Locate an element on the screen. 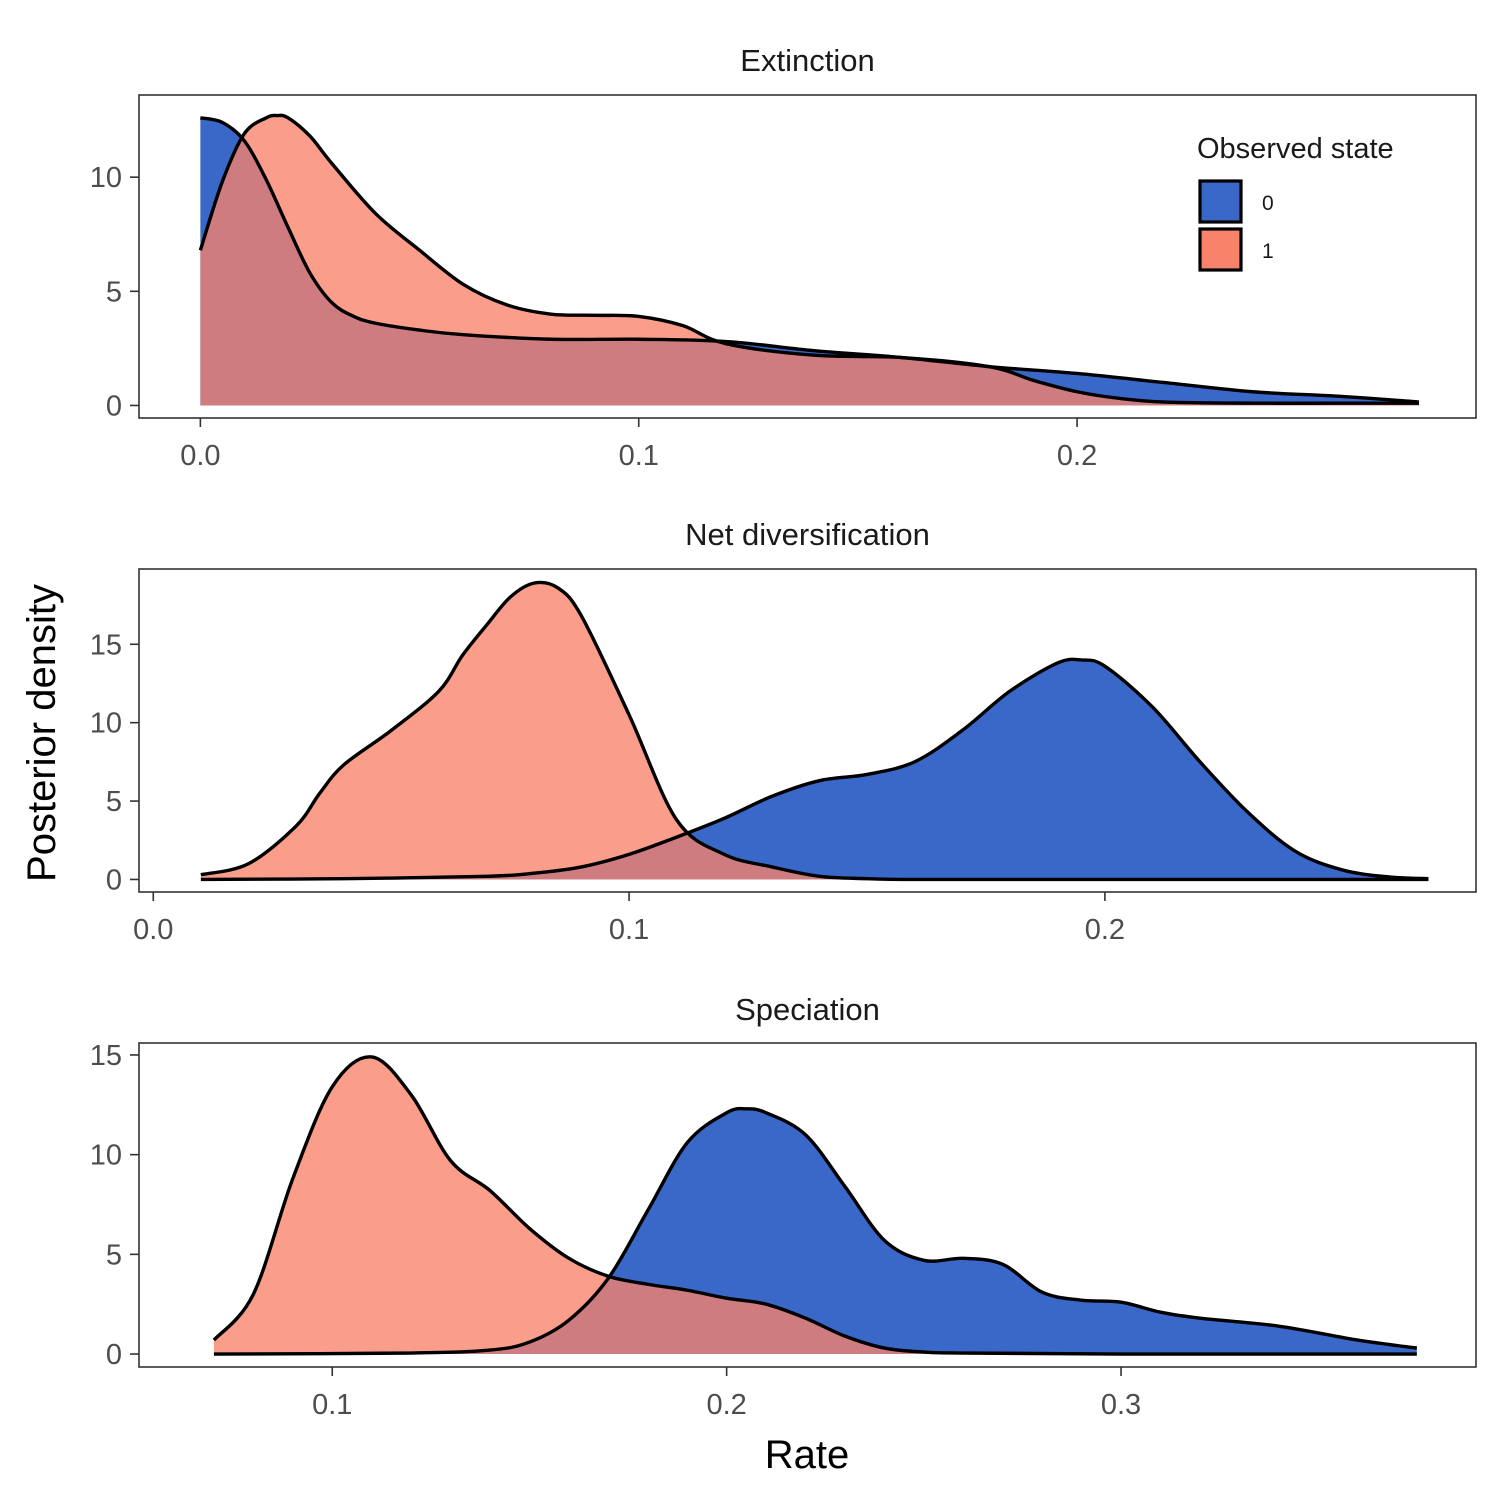  legend-label-0: 0 is located at coordinates (1268, 203).